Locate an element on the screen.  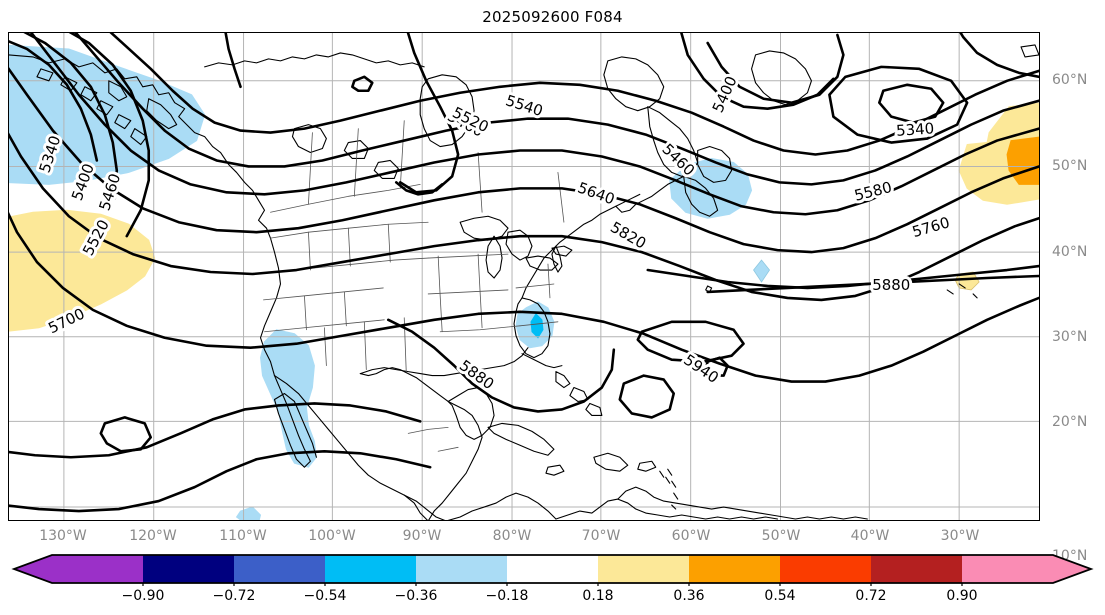
lat-label-50: 50°N is located at coordinates (1070, 166).